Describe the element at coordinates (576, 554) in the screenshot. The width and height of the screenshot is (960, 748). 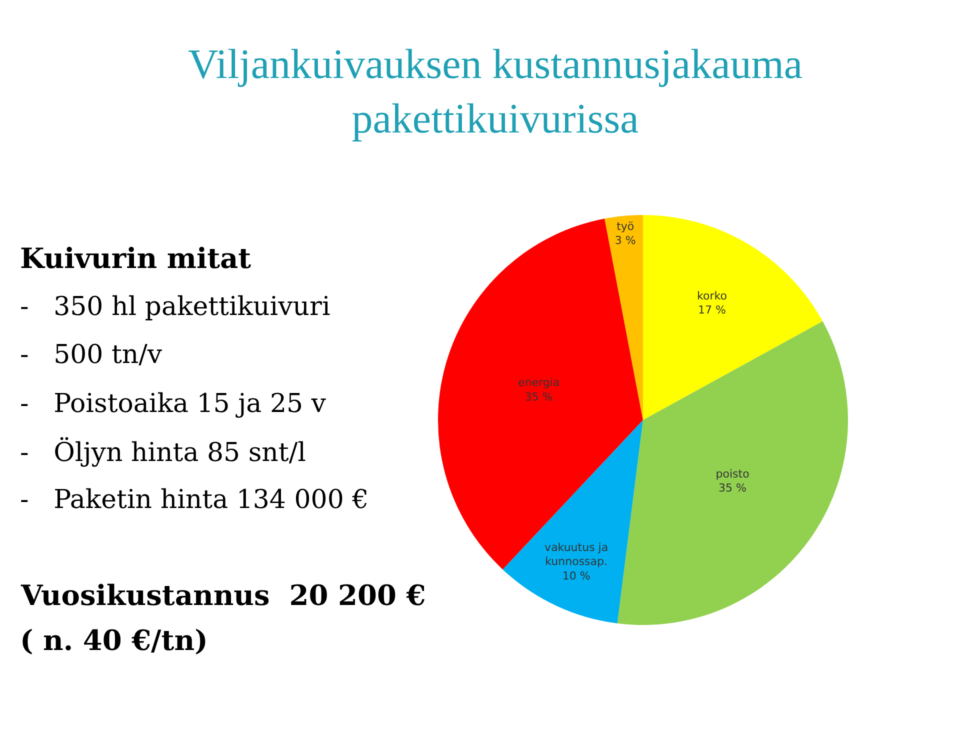
I see `slice-label: vakuutus ja kunnossap.` at that location.